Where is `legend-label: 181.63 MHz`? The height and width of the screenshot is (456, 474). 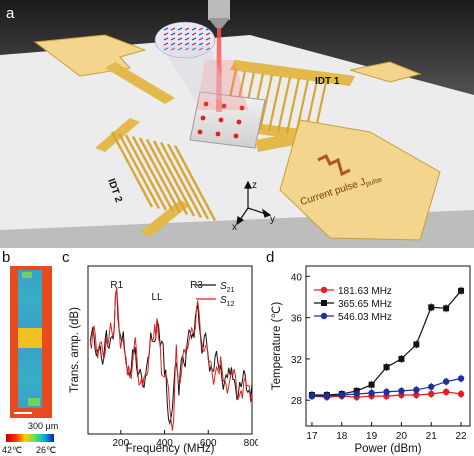
legend-label: 181.63 MHz is located at coordinates (365, 291).